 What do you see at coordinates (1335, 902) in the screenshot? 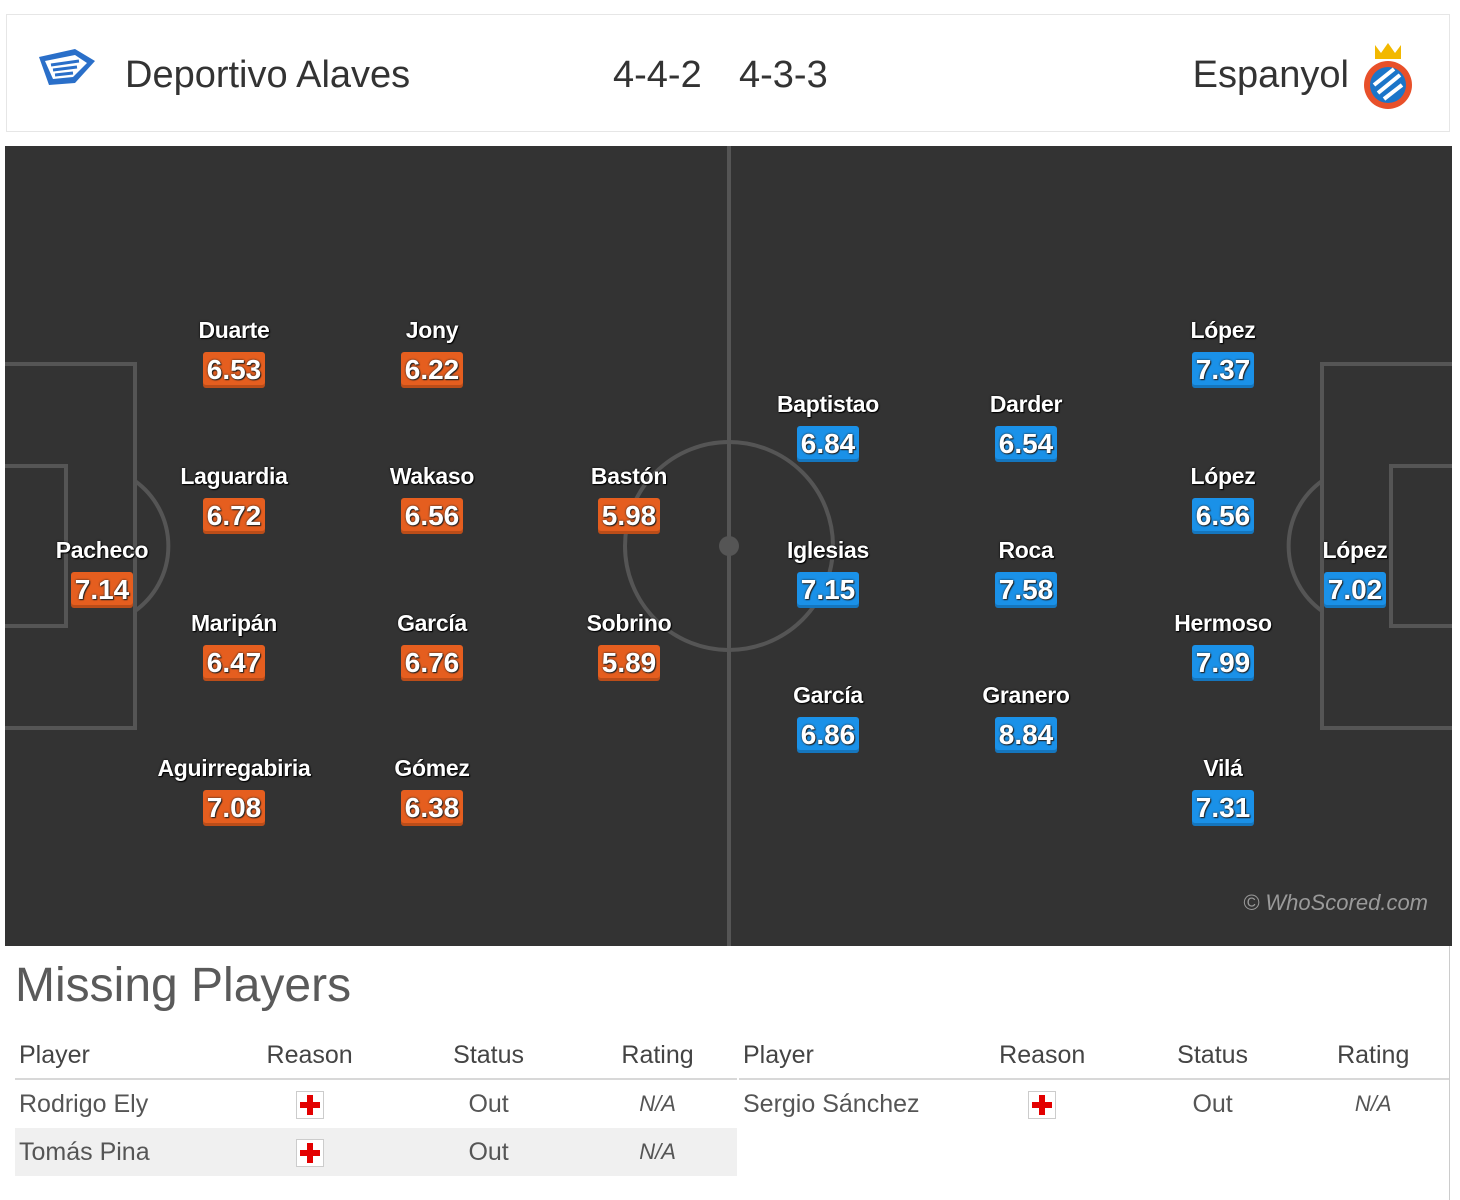
I see `watermark: © WhoScored.com` at bounding box center [1335, 902].